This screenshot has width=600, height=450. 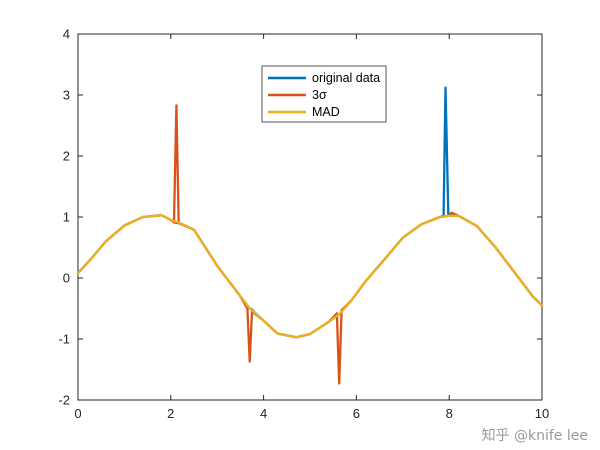 I want to click on legend-item-3sigma: 3σ, so click(x=297, y=95).